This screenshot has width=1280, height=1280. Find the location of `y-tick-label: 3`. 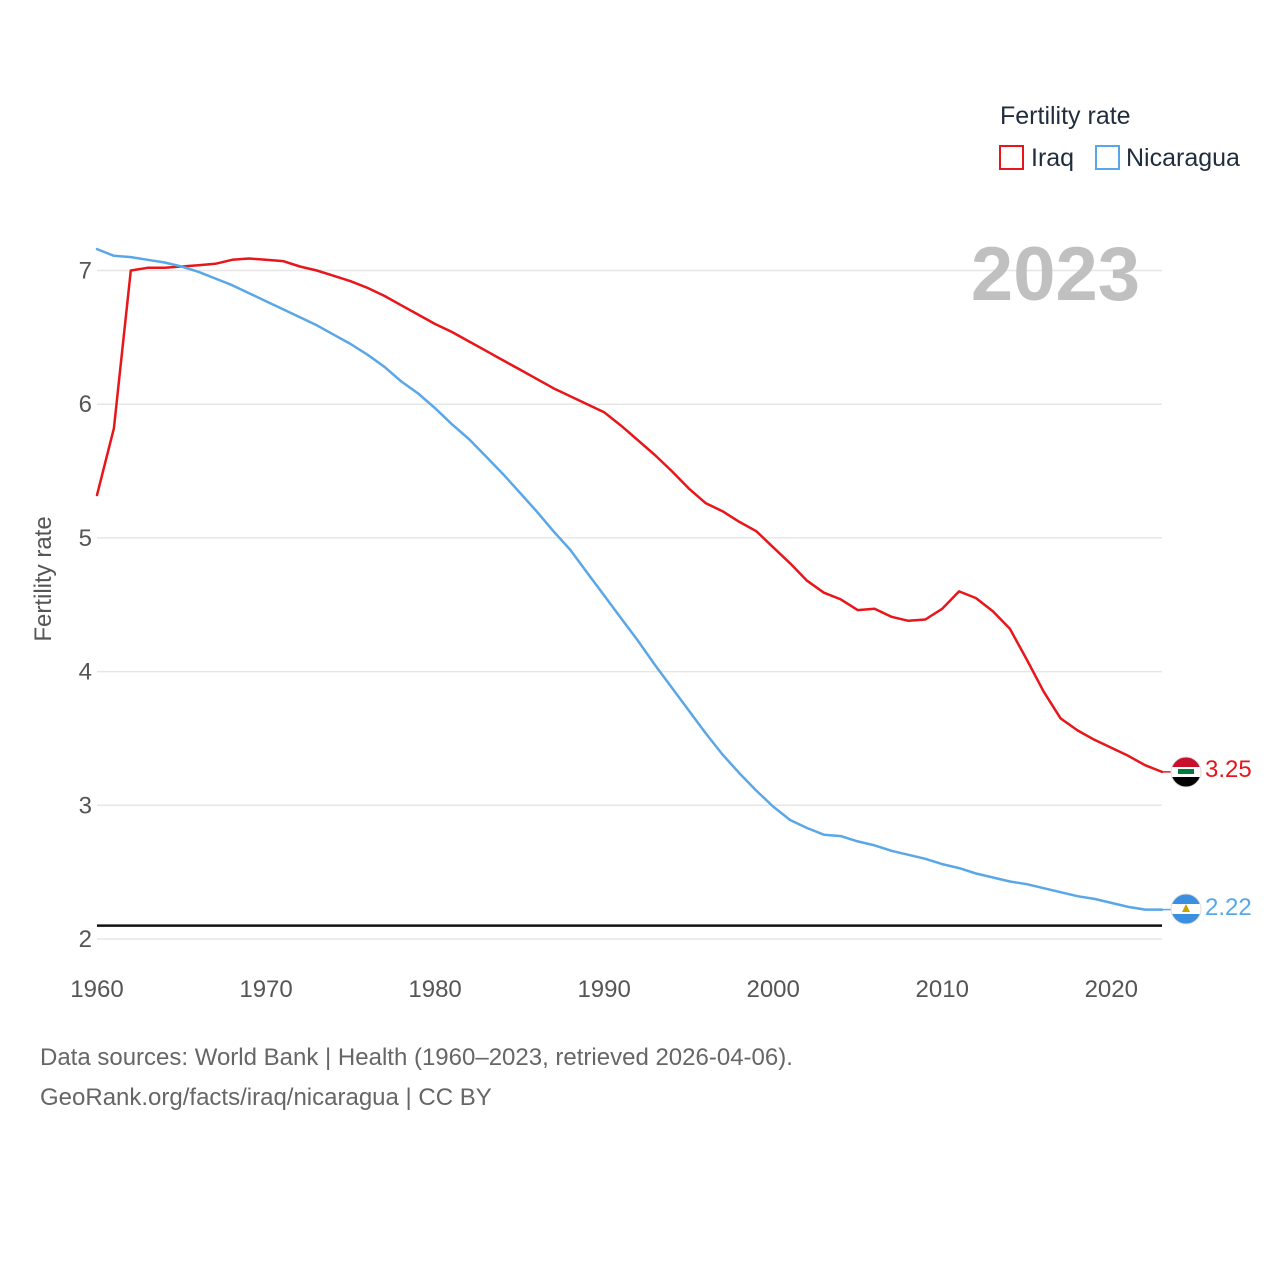

y-tick-label: 3 is located at coordinates (85, 805).